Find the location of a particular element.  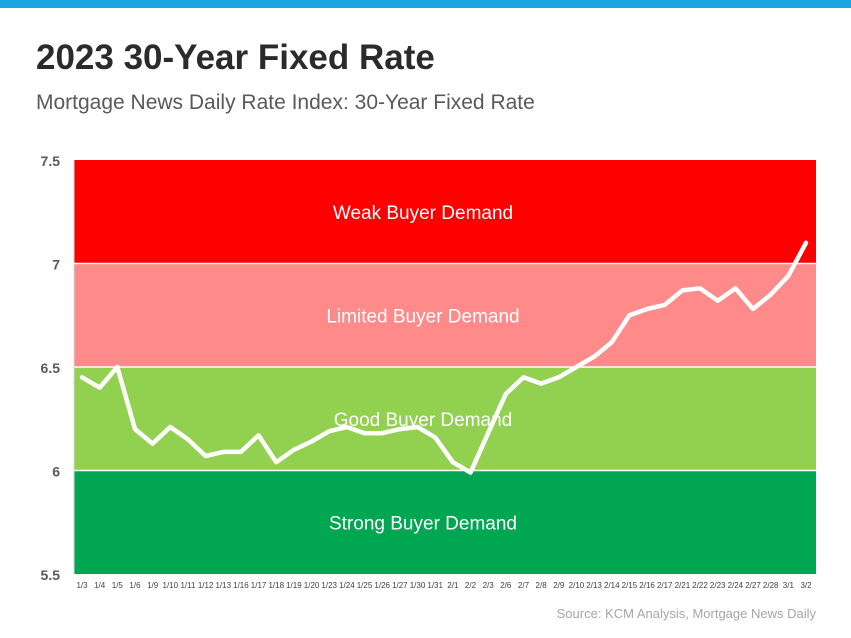

x-tick-label: 1/10 is located at coordinates (171, 585).